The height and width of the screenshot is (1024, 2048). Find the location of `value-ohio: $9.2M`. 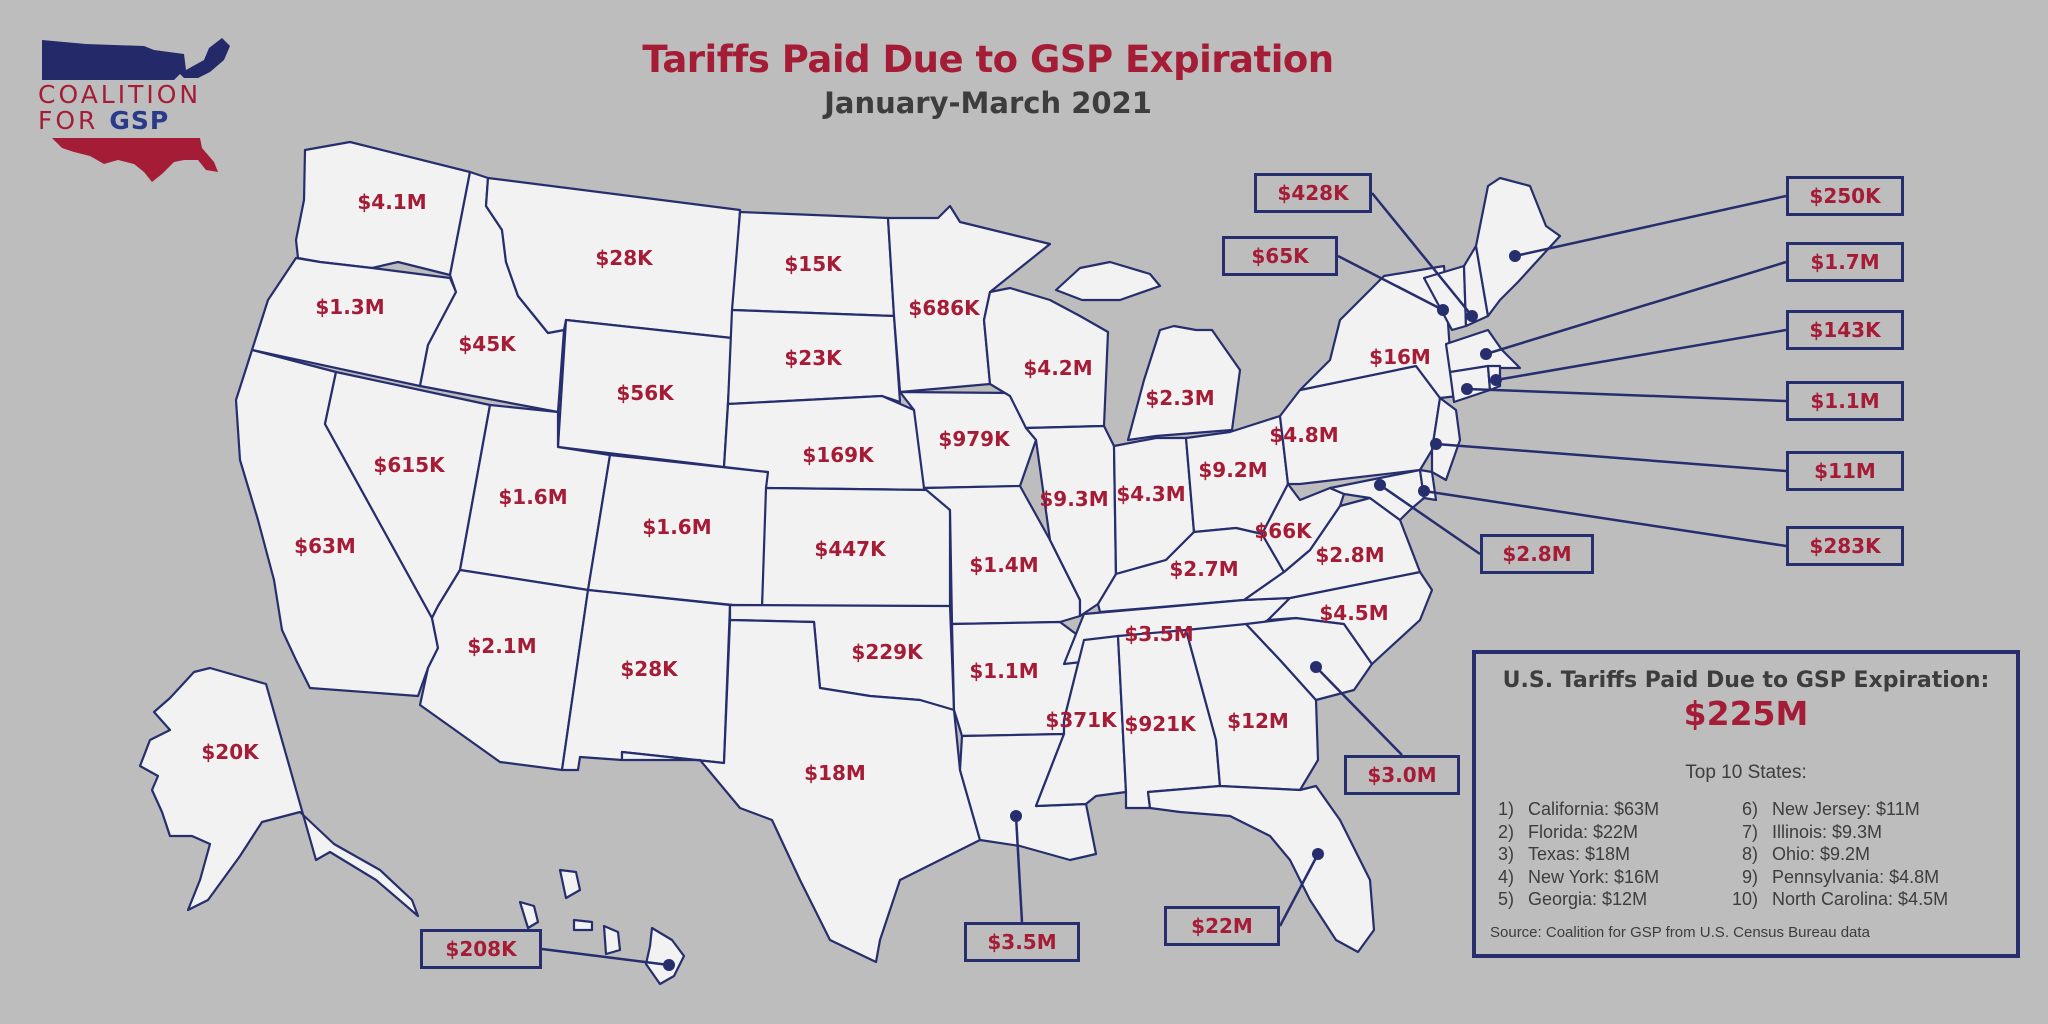

value-ohio: $9.2M is located at coordinates (1233, 470).